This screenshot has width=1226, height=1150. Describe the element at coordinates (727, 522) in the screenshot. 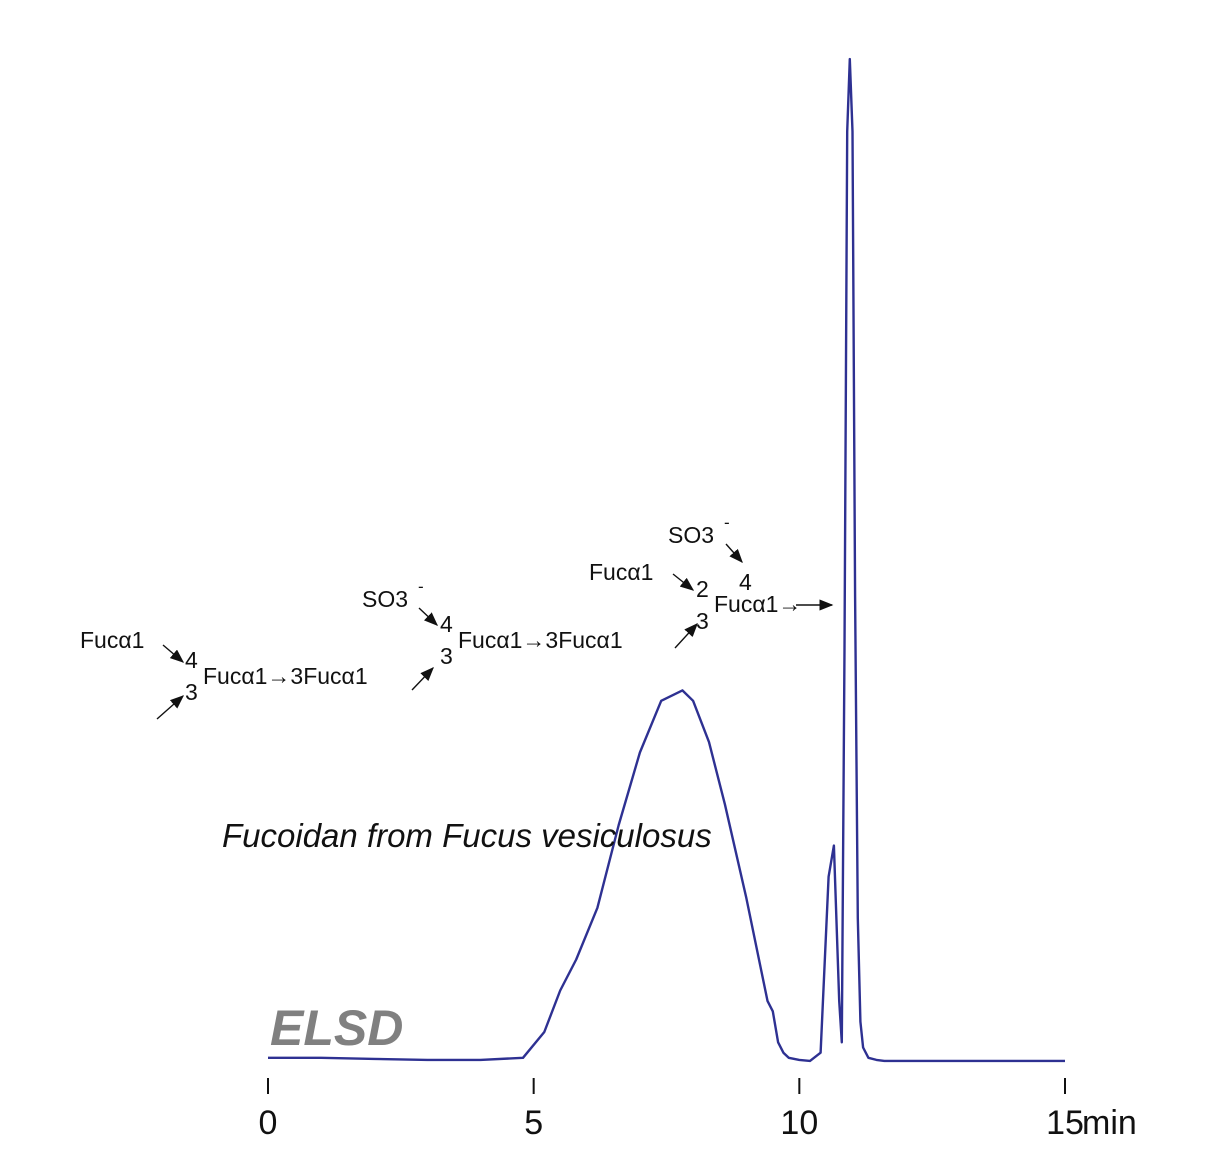

I see `struct-seg3-minus: -` at that location.